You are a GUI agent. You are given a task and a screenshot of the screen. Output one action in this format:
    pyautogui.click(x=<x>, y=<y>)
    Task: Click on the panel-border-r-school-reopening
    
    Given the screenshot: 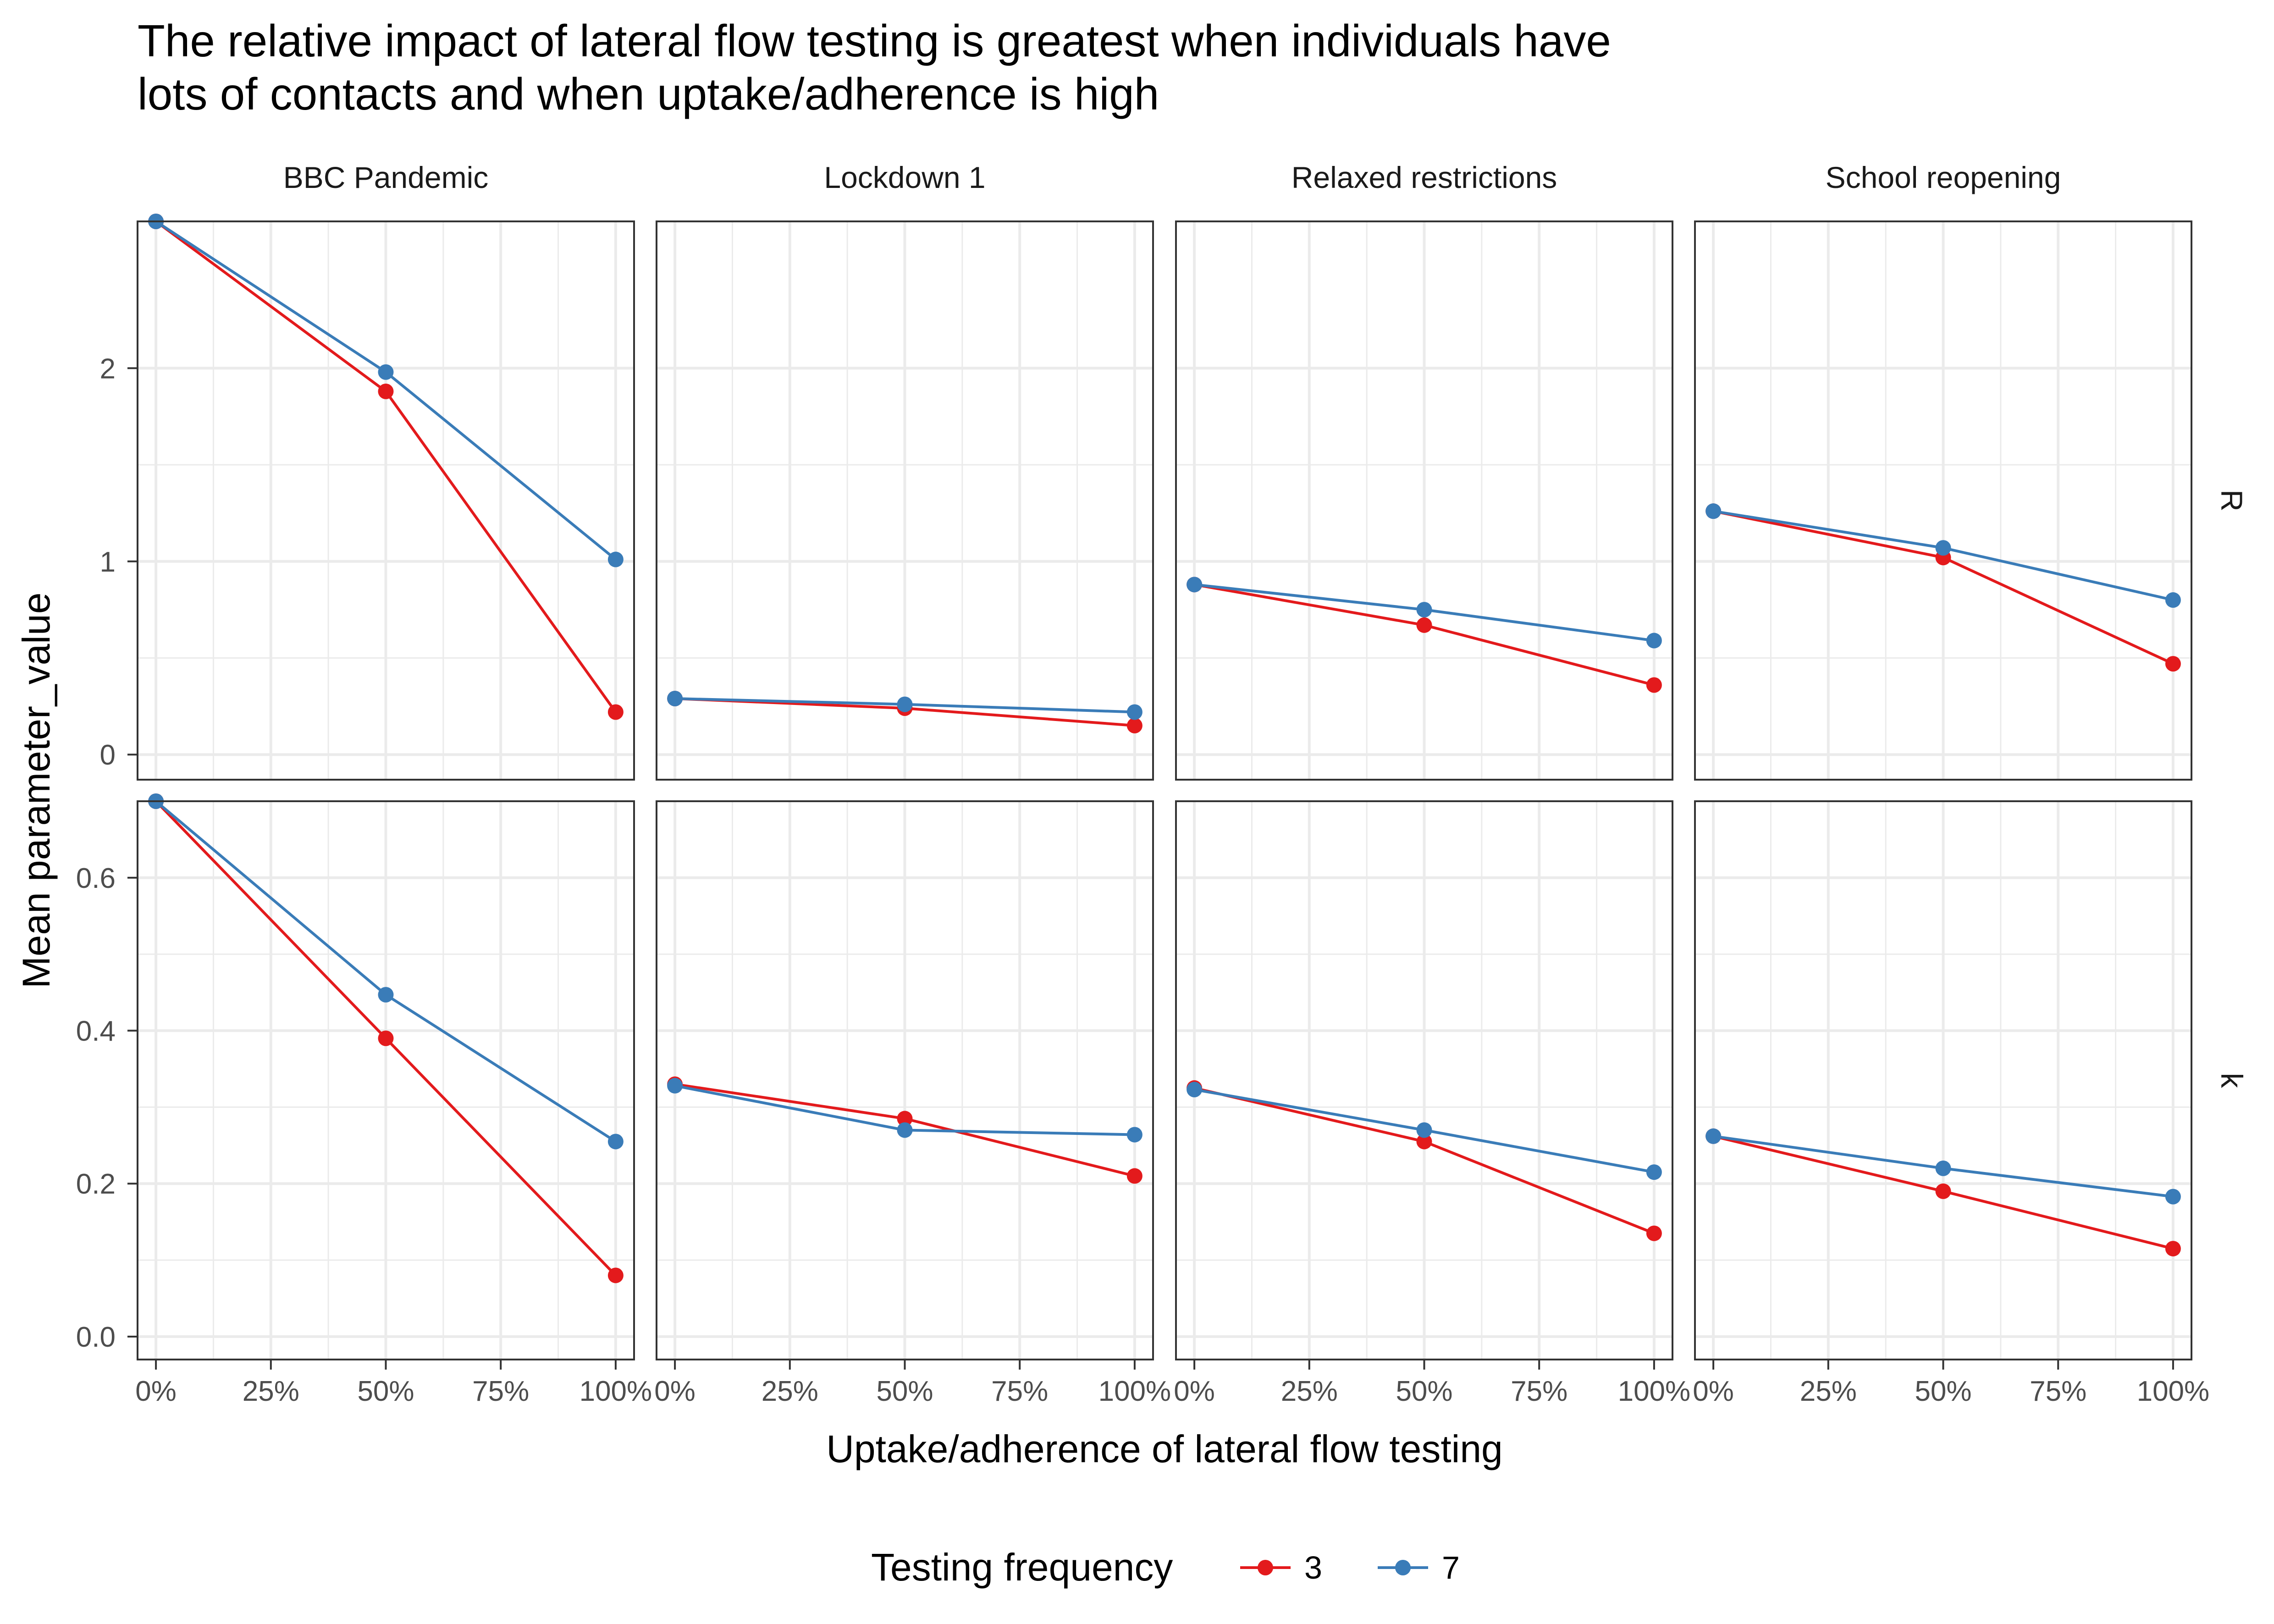 What is the action you would take?
    pyautogui.click(x=1943, y=500)
    